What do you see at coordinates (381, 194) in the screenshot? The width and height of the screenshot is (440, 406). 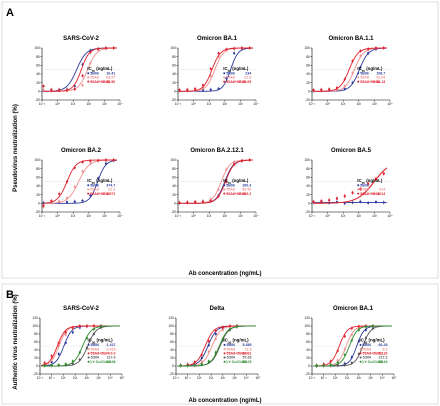 I see `legend-ic50: 1013` at bounding box center [381, 194].